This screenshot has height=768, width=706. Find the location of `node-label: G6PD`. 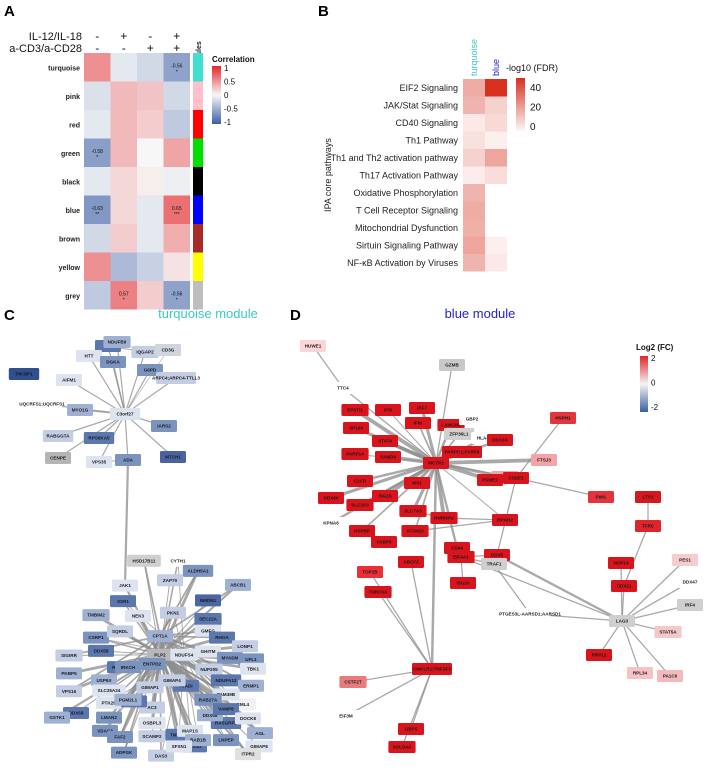

node-label: G6PD is located at coordinates (150, 370).